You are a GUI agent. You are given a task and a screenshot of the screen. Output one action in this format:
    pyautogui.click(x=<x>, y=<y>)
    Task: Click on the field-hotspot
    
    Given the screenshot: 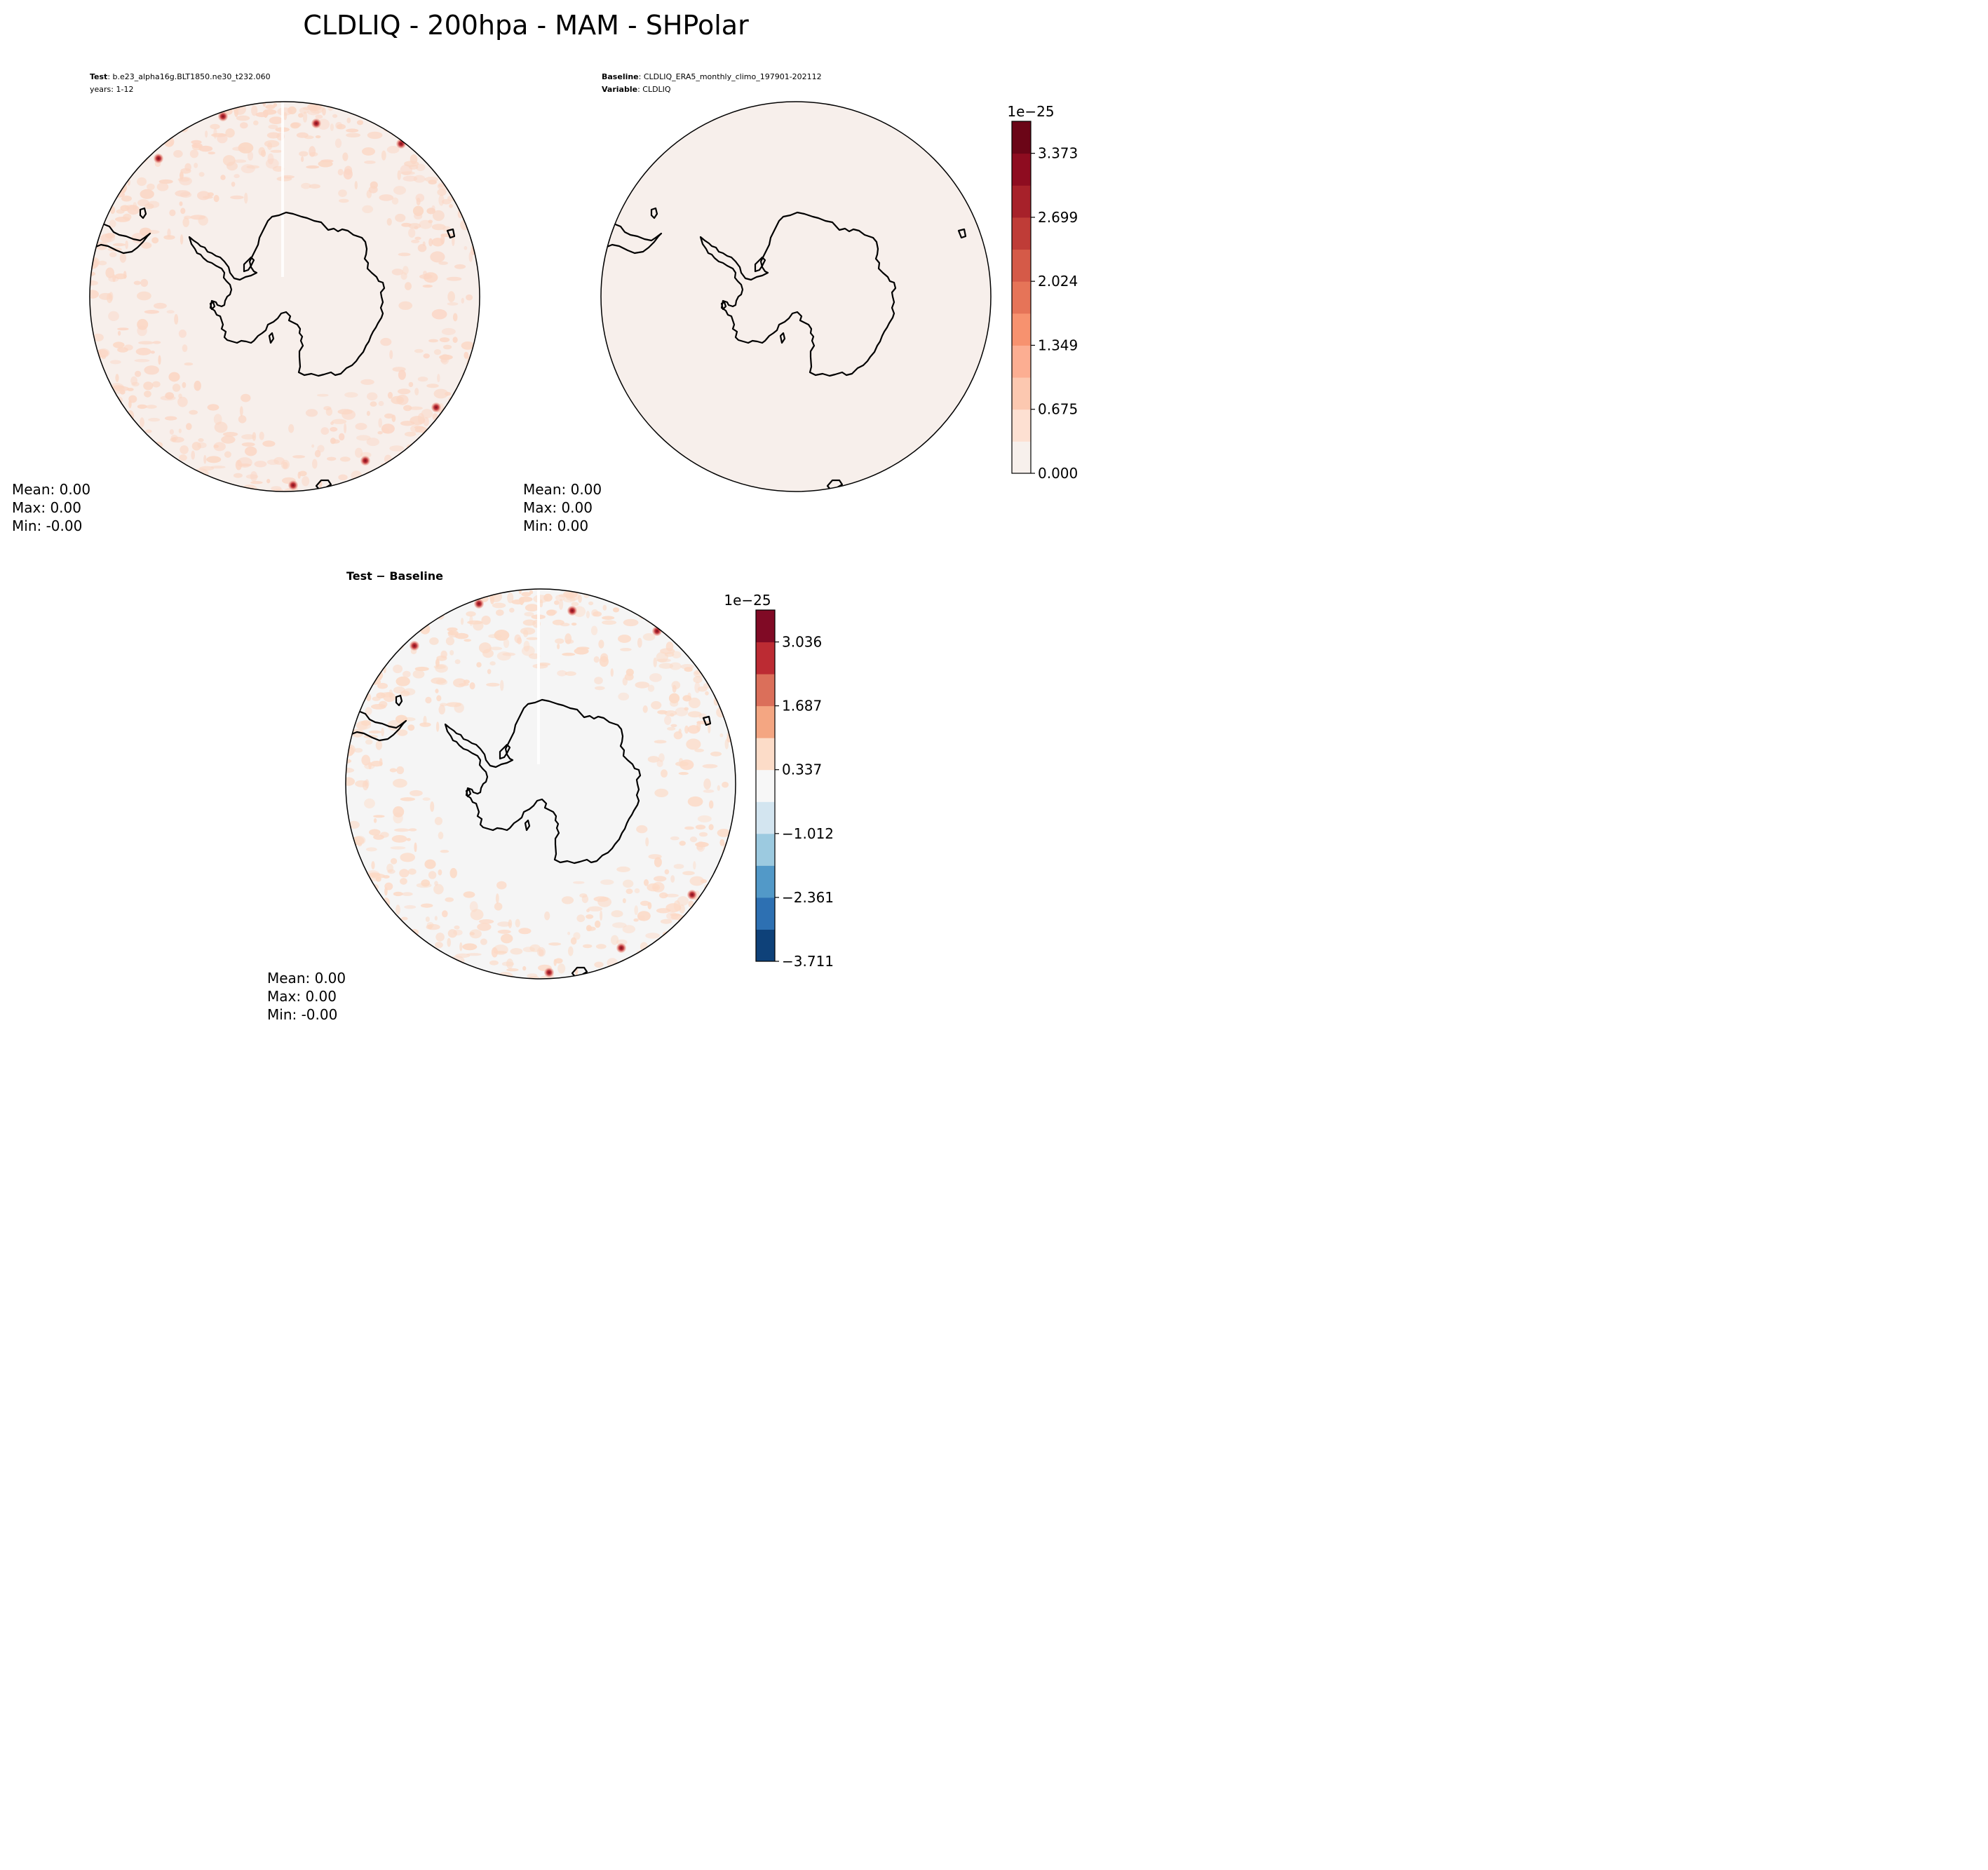 What is the action you would take?
    pyautogui.click(x=159, y=158)
    